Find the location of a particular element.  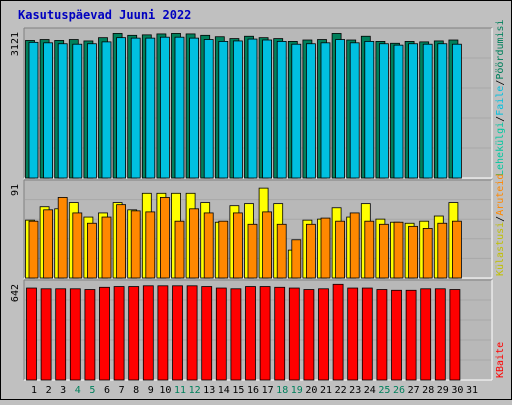

x-tick-label-6: 6 is located at coordinates (107, 390).